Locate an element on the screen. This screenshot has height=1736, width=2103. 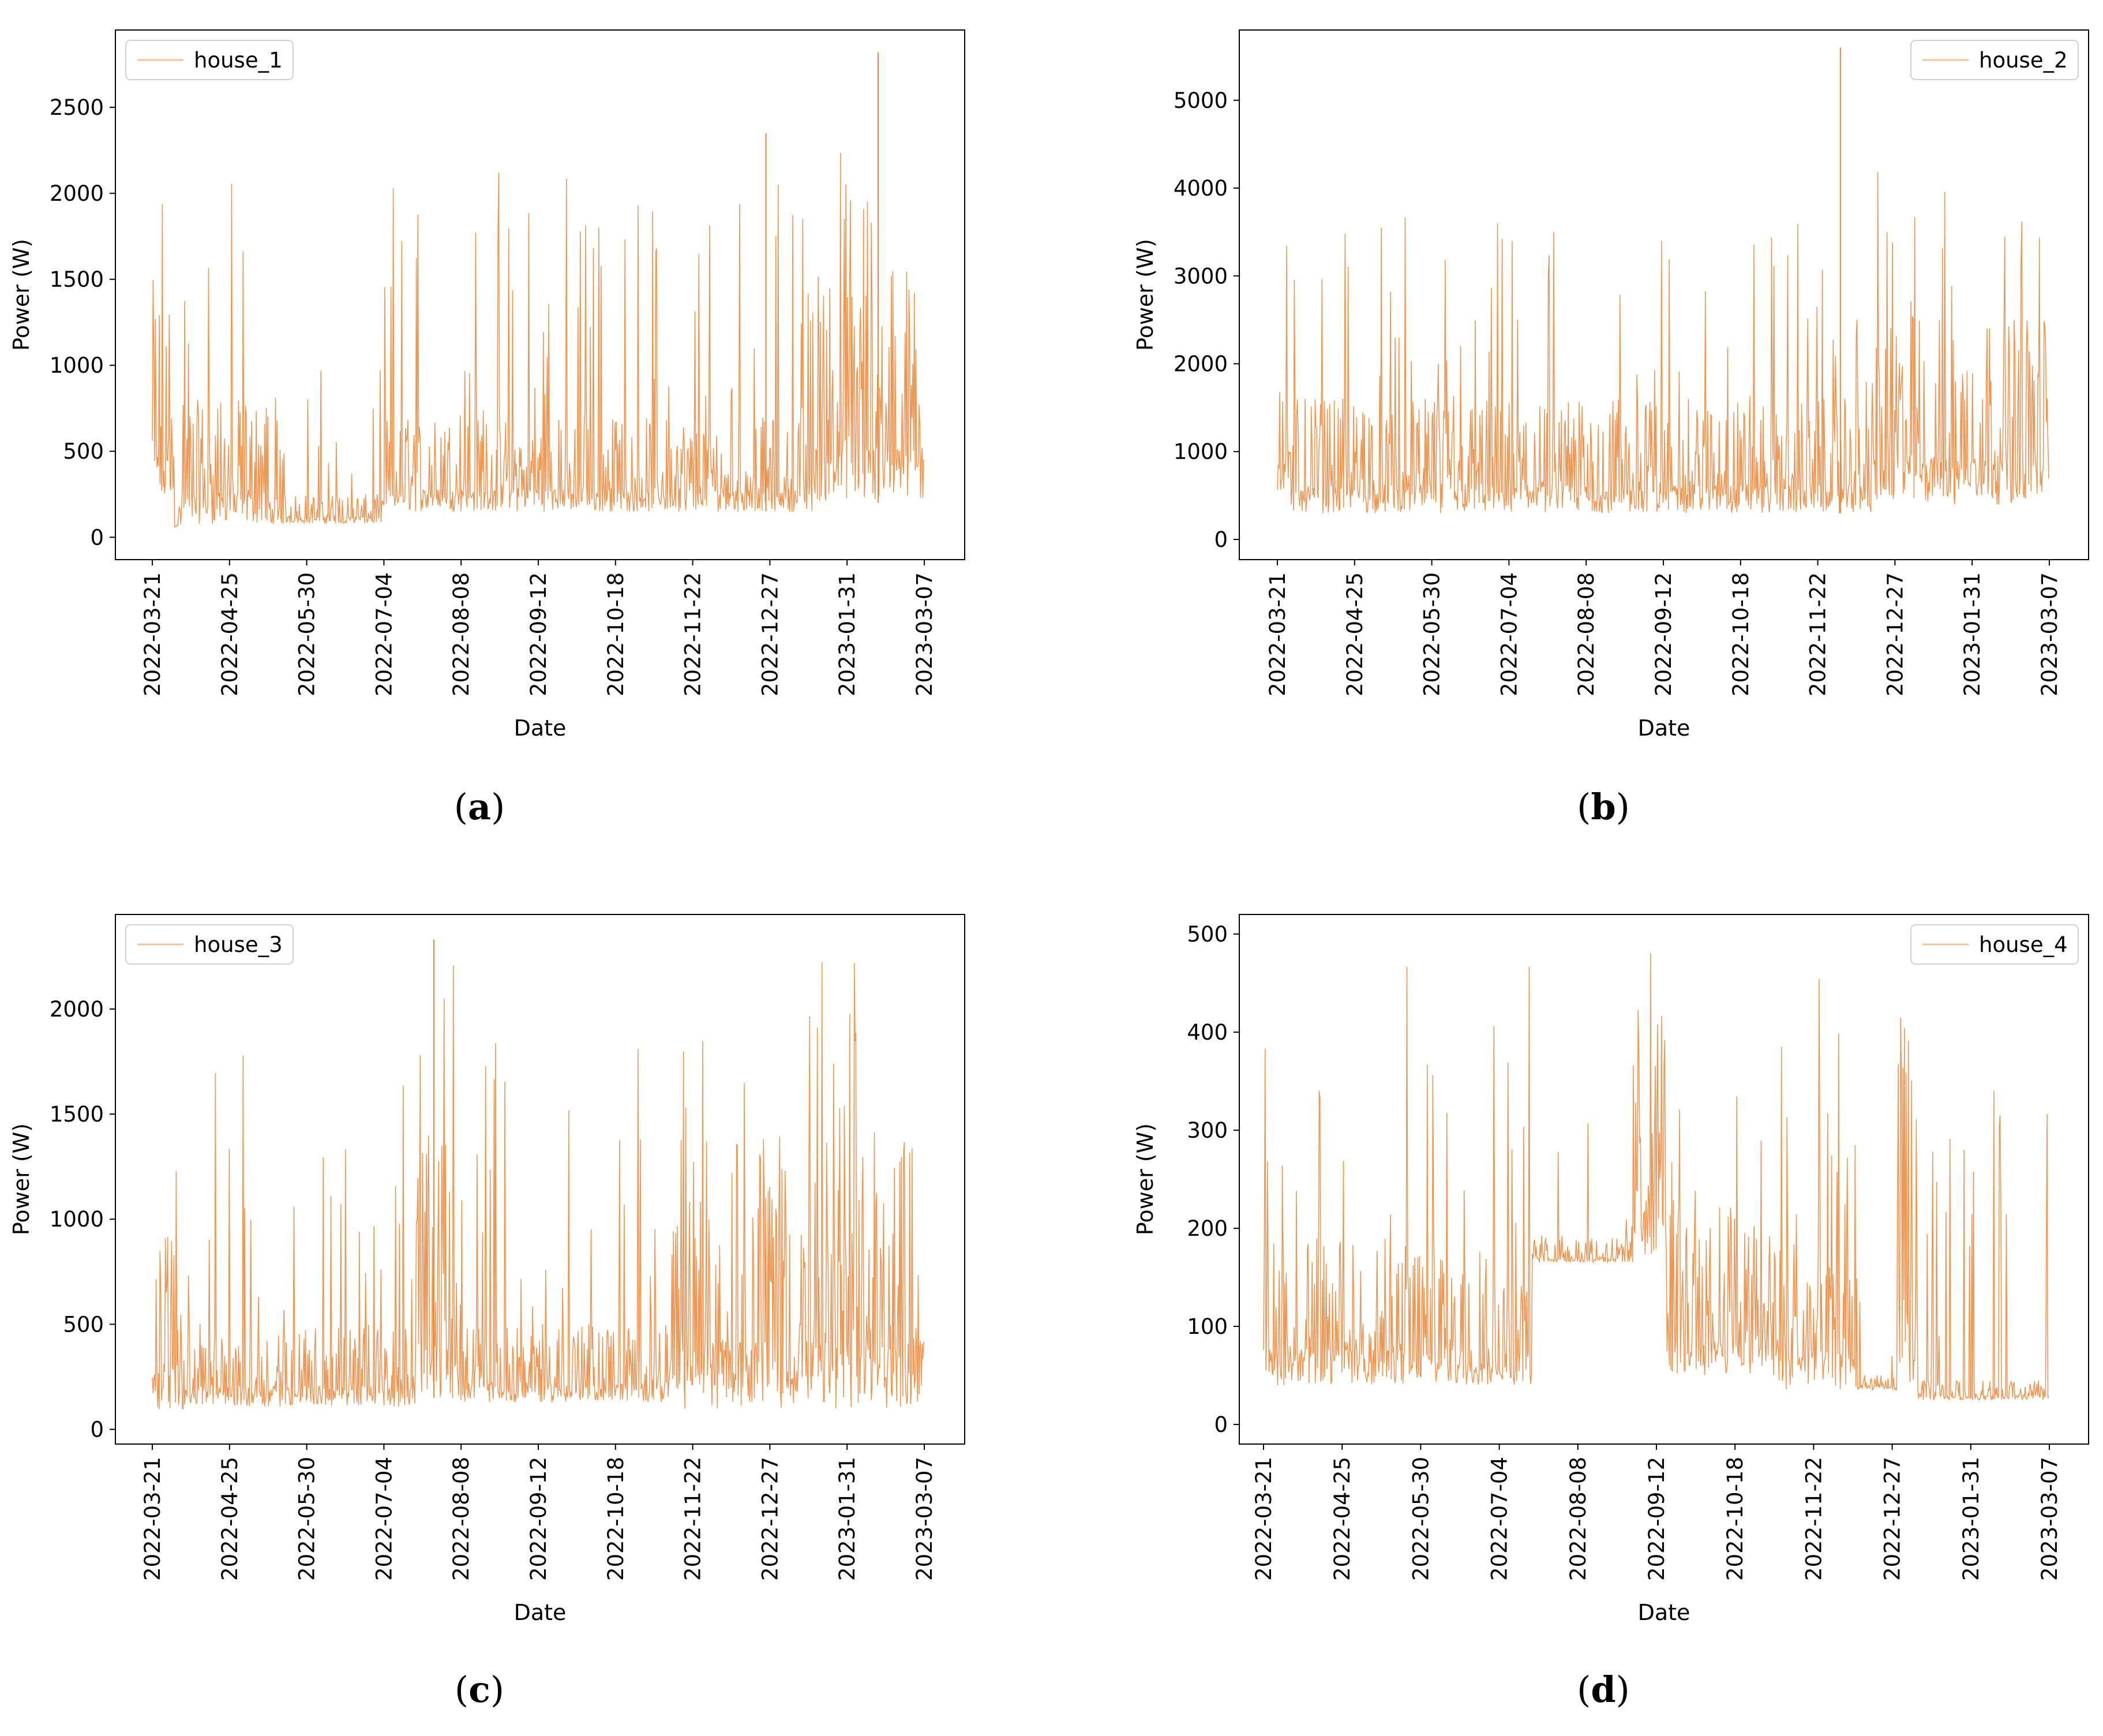
y-tick-label: 5000 is located at coordinates (1201, 100).